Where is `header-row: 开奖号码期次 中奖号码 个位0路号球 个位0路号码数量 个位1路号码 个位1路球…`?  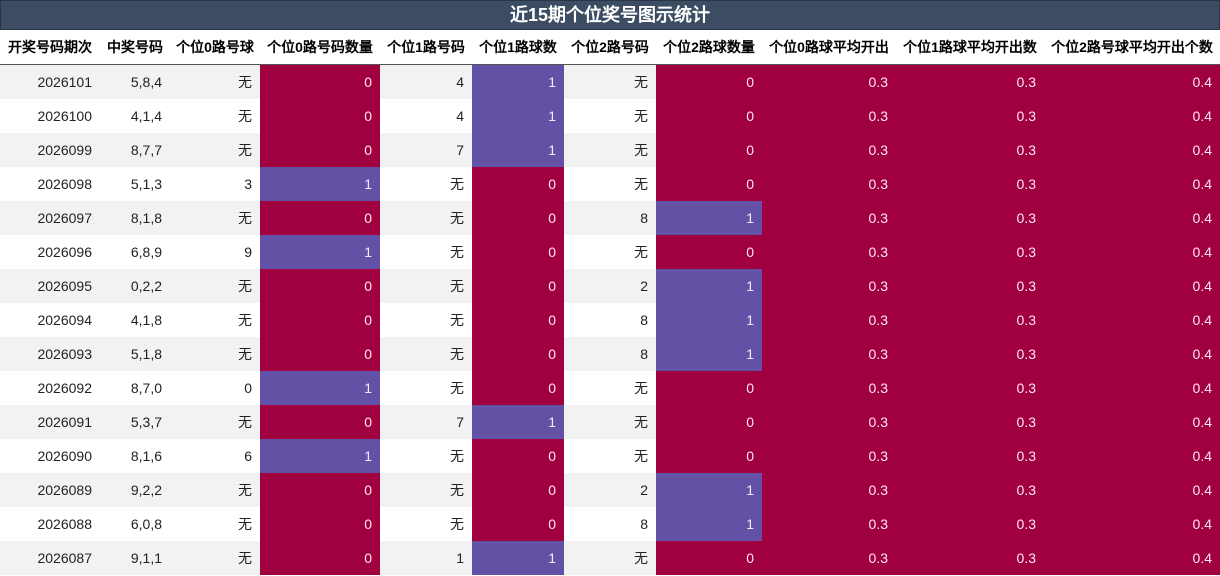 header-row: 开奖号码期次 中奖号码 个位0路号球 个位0路号码数量 个位1路号码 个位1路球… is located at coordinates (610, 47).